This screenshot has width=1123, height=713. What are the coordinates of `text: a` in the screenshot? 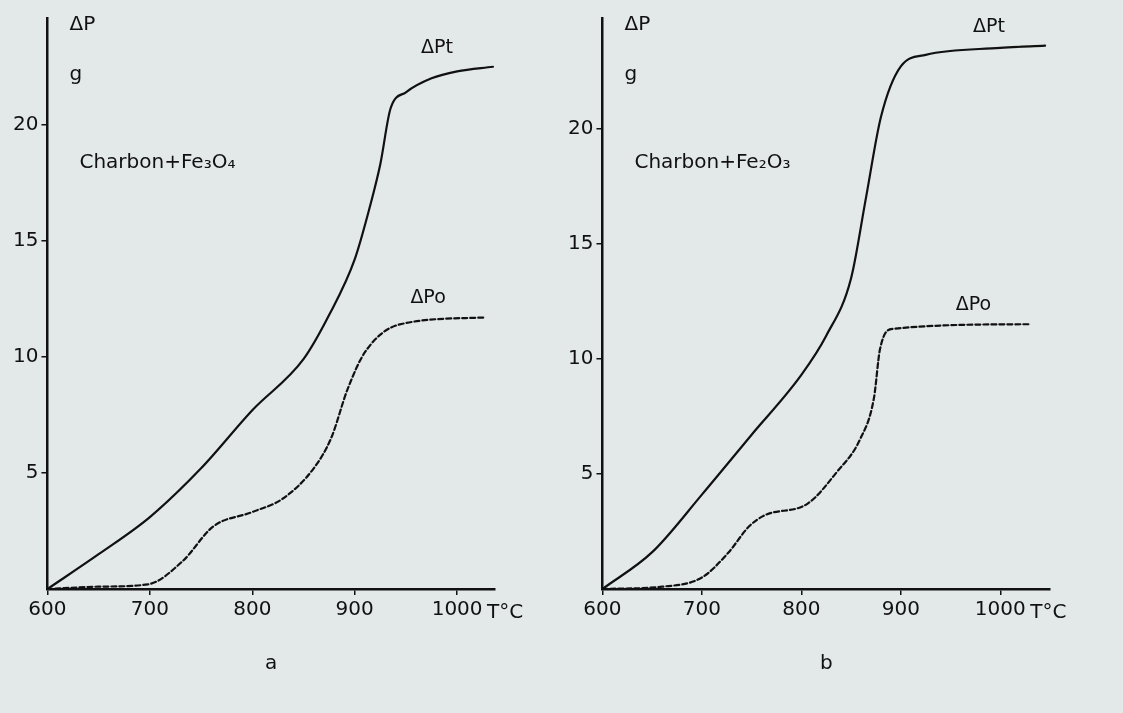 It's located at (271, 662).